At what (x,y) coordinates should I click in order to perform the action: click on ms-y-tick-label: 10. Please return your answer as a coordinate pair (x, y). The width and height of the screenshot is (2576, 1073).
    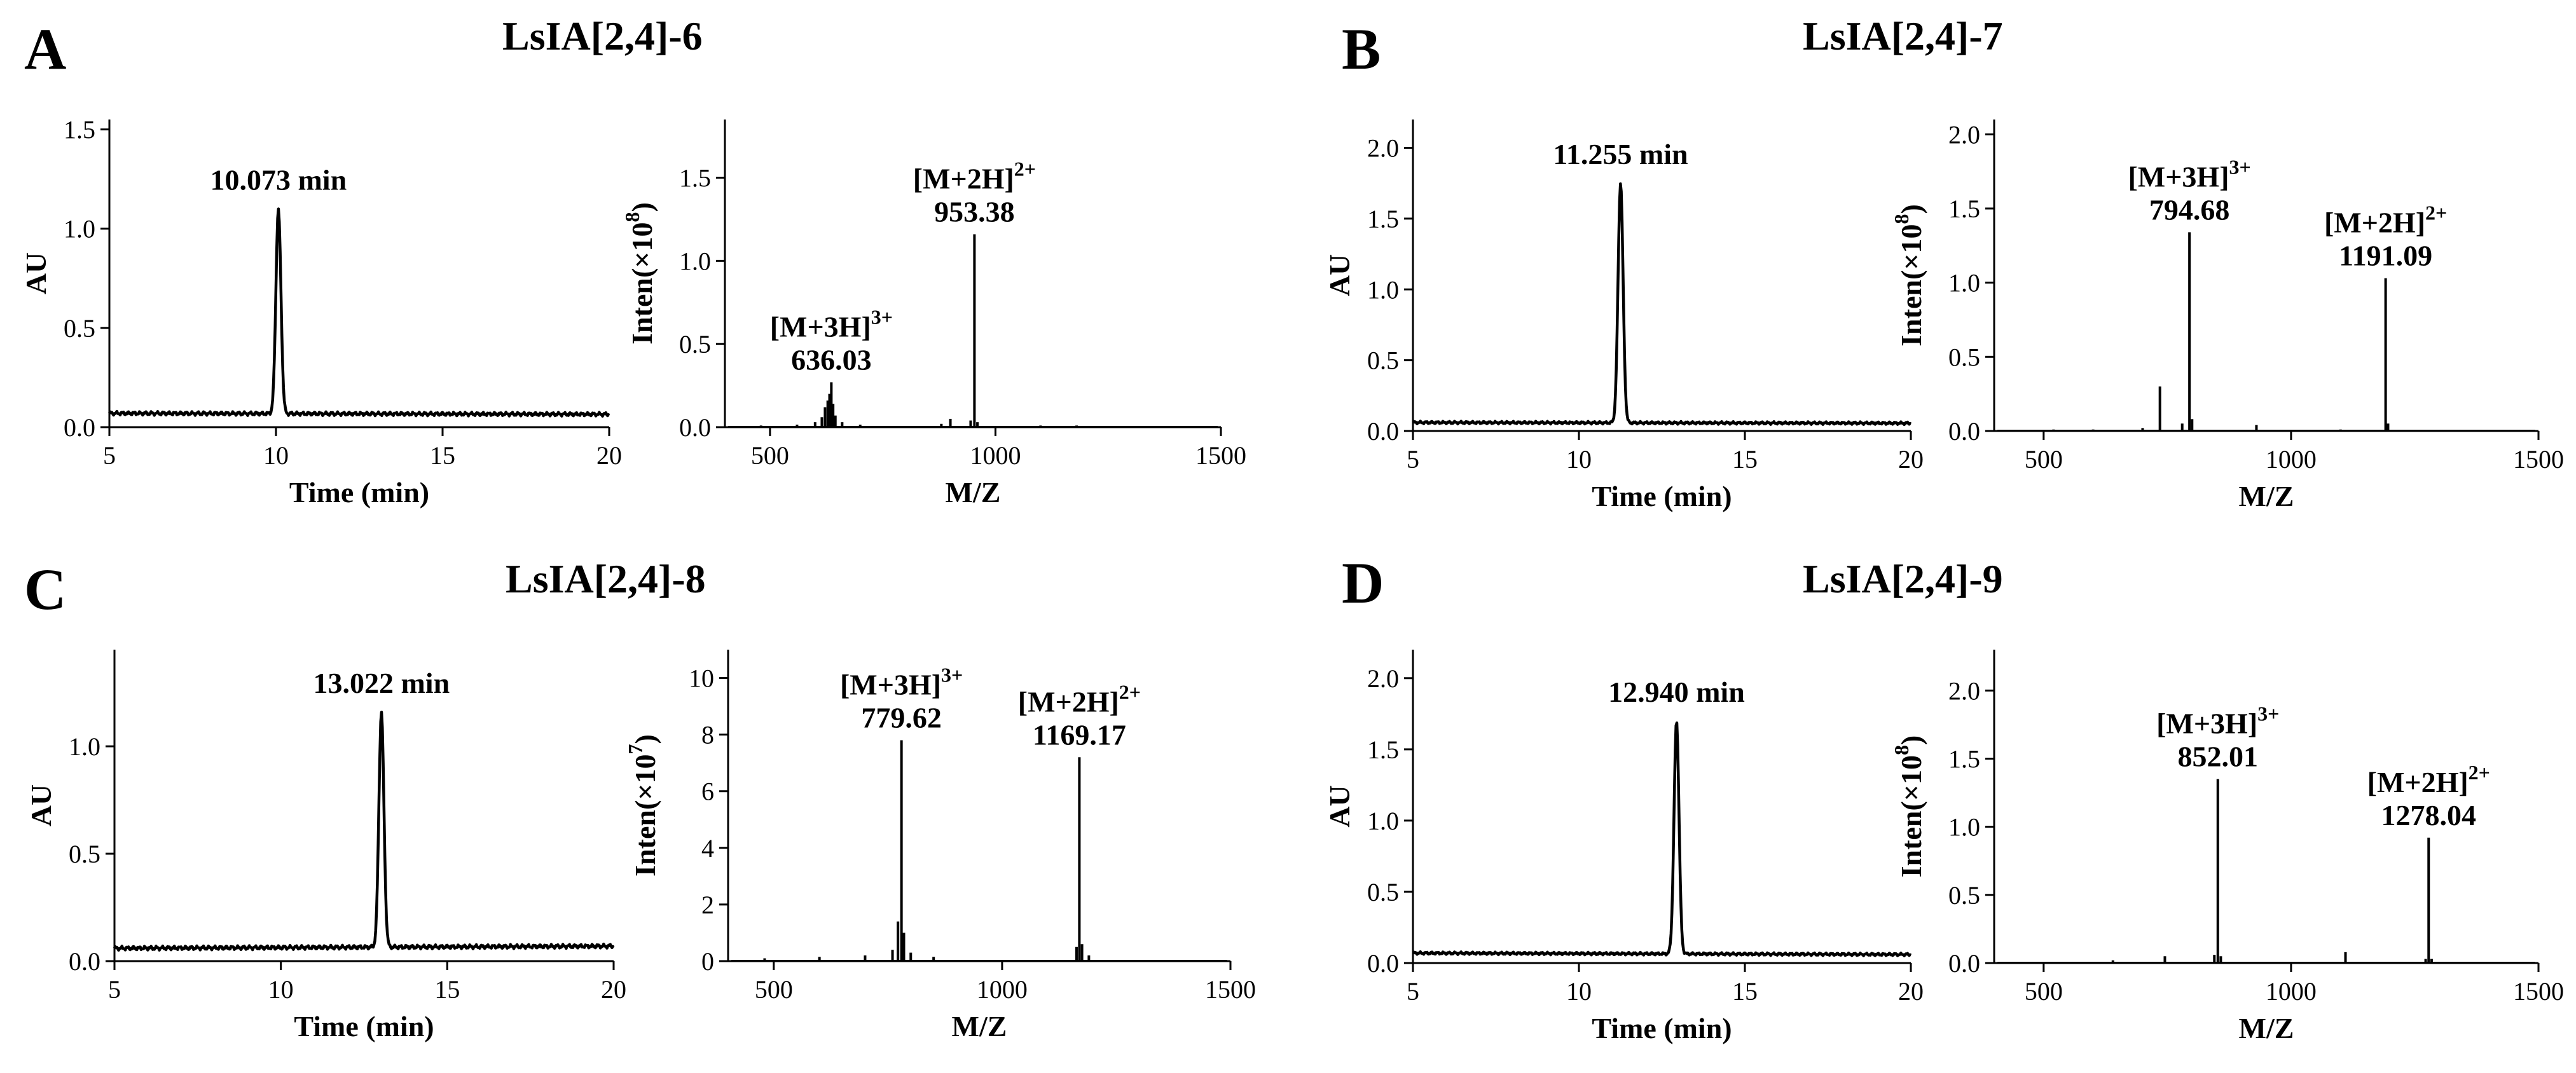
    Looking at the image, I should click on (701, 679).